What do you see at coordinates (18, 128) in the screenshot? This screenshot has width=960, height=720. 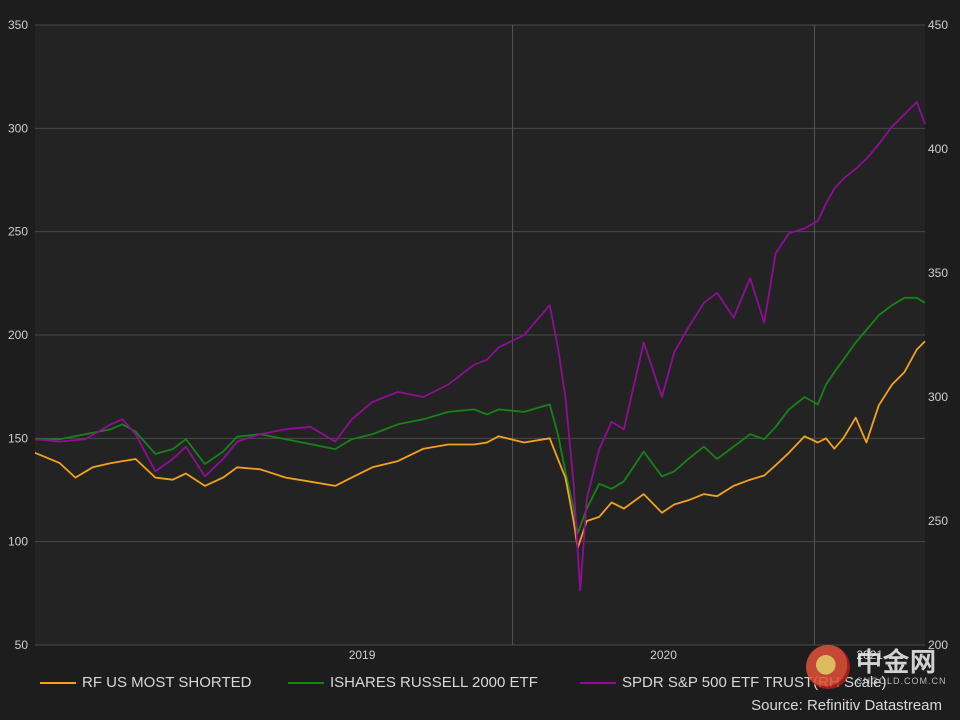 I see `y-tick-left: 300` at bounding box center [18, 128].